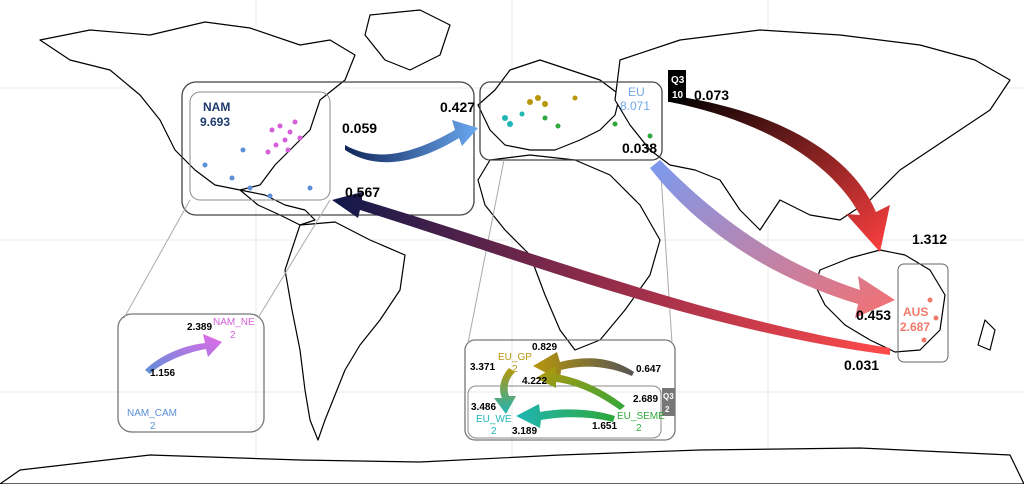 The width and height of the screenshot is (1024, 484). I want to click on eu-region-box, so click(571, 121).